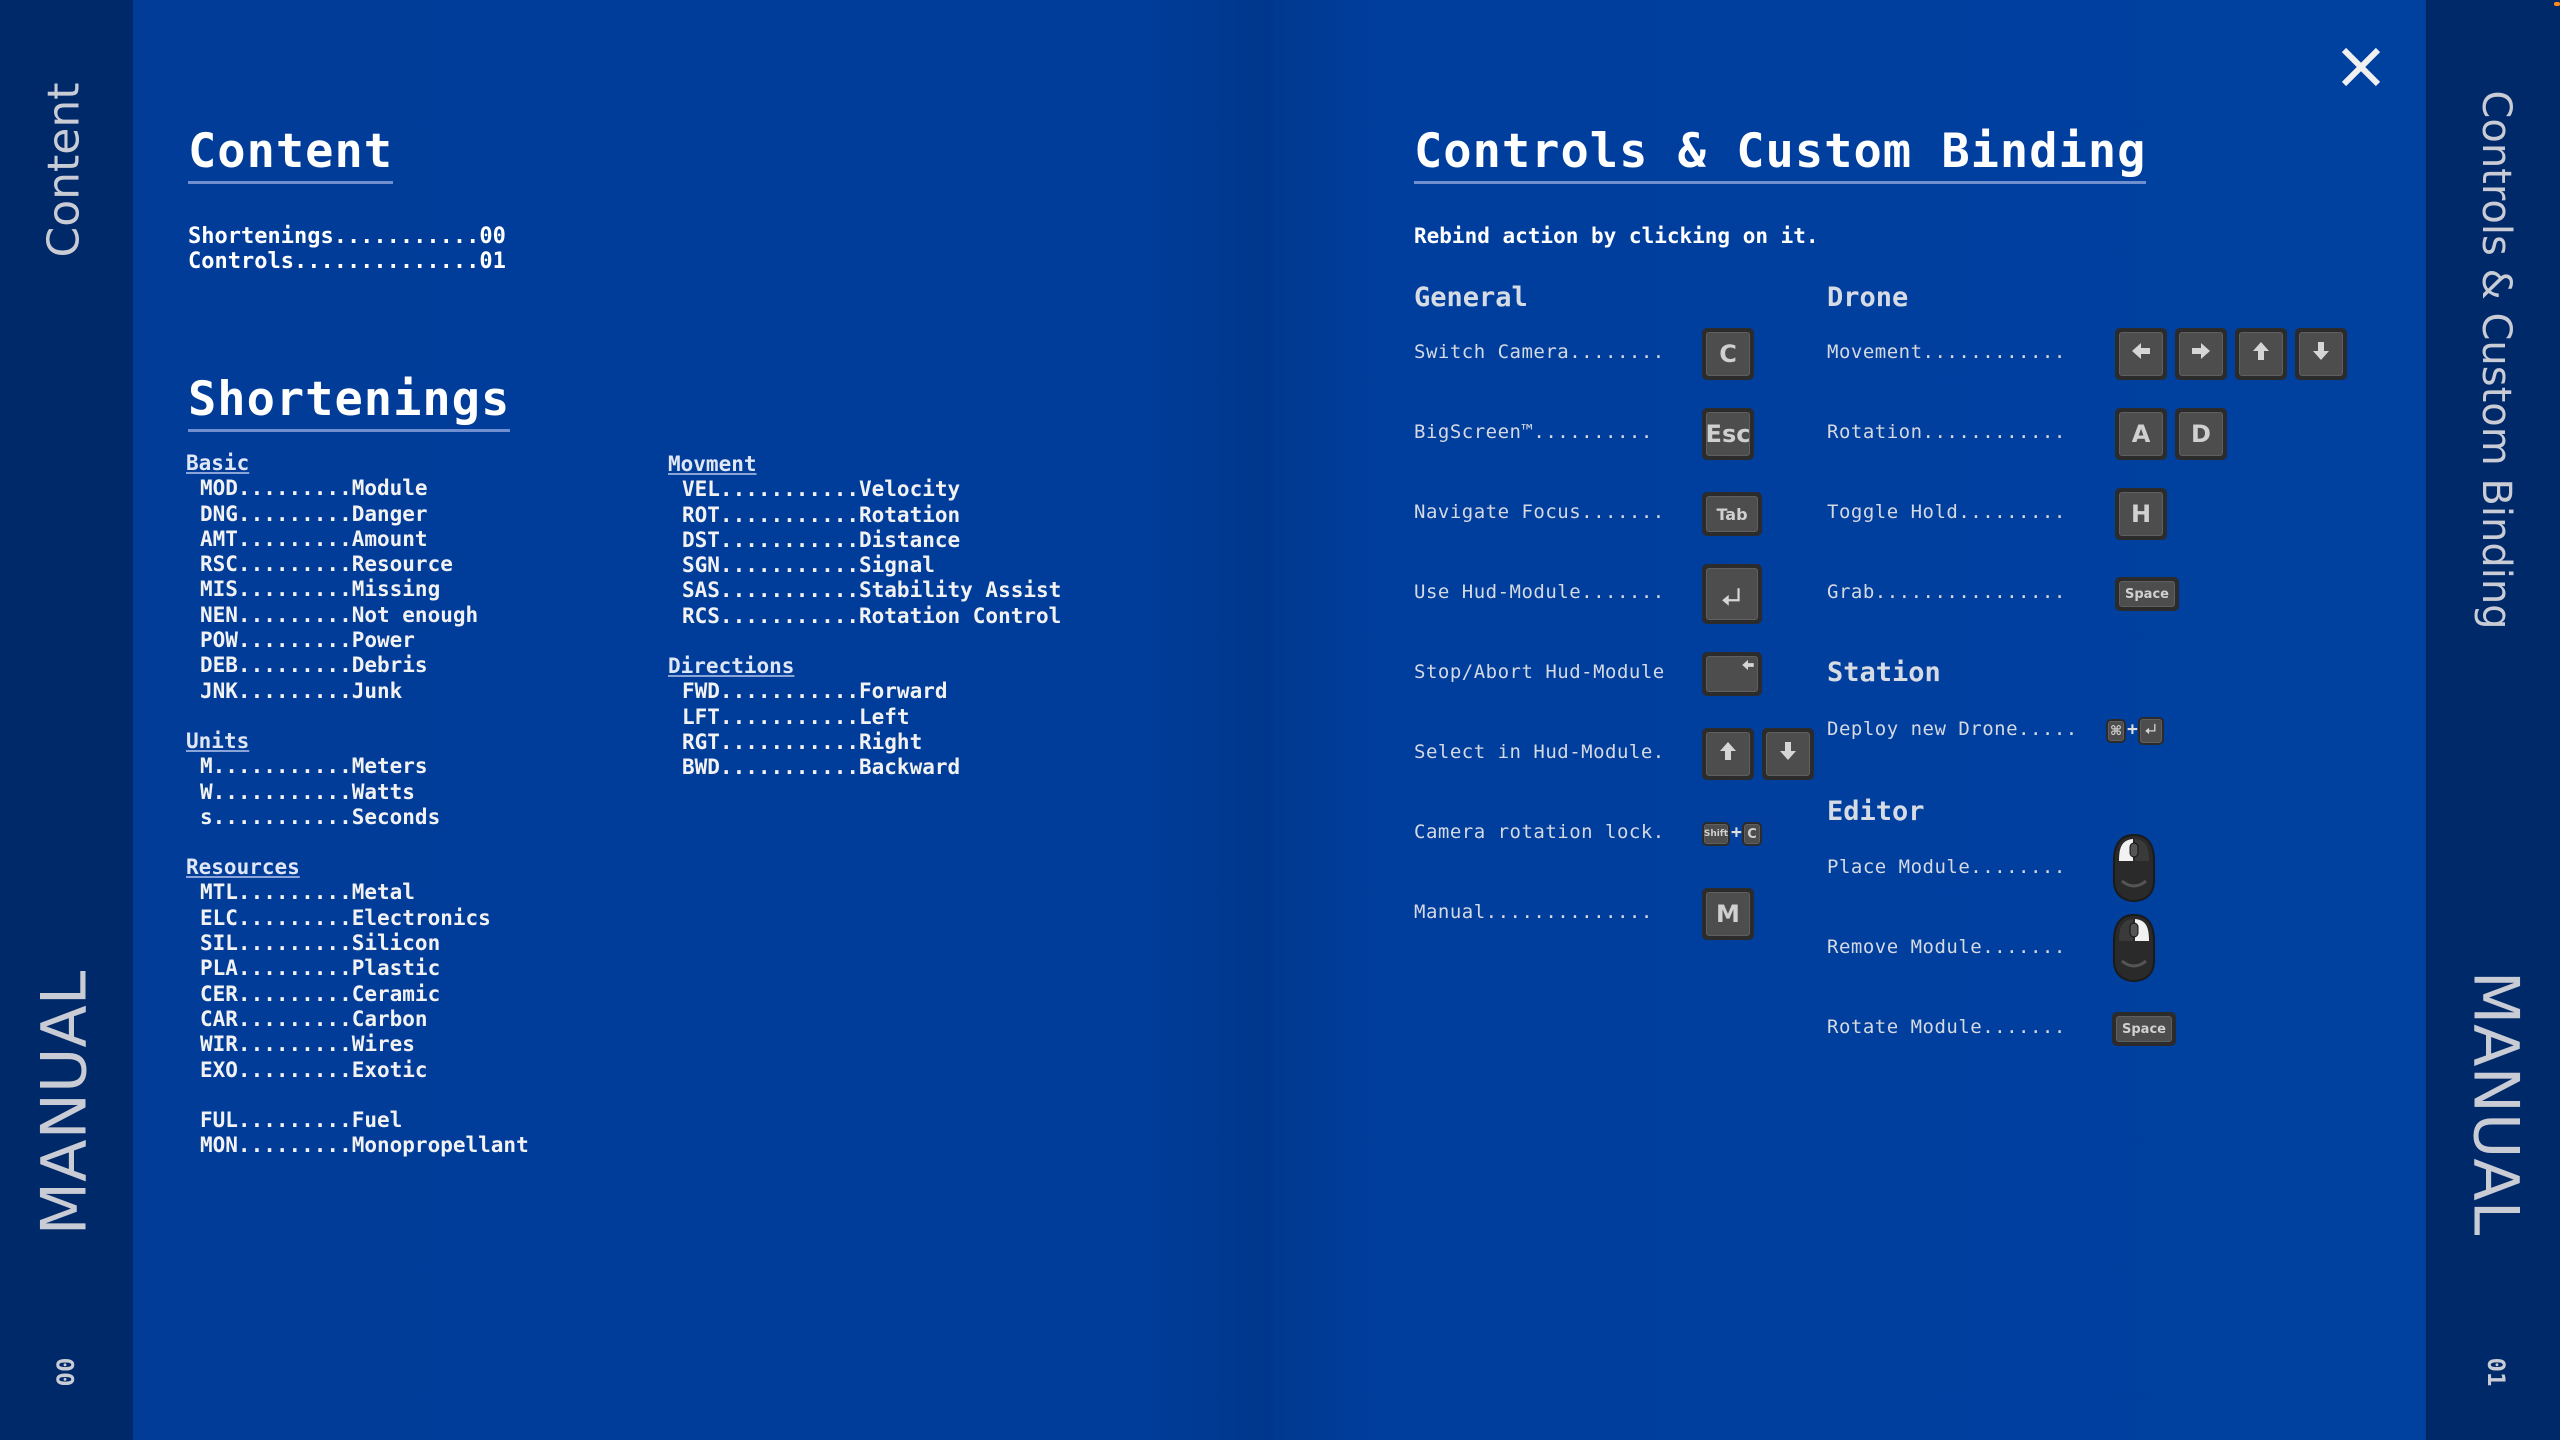  What do you see at coordinates (2201, 434) in the screenshot?
I see `key-d-key: D` at bounding box center [2201, 434].